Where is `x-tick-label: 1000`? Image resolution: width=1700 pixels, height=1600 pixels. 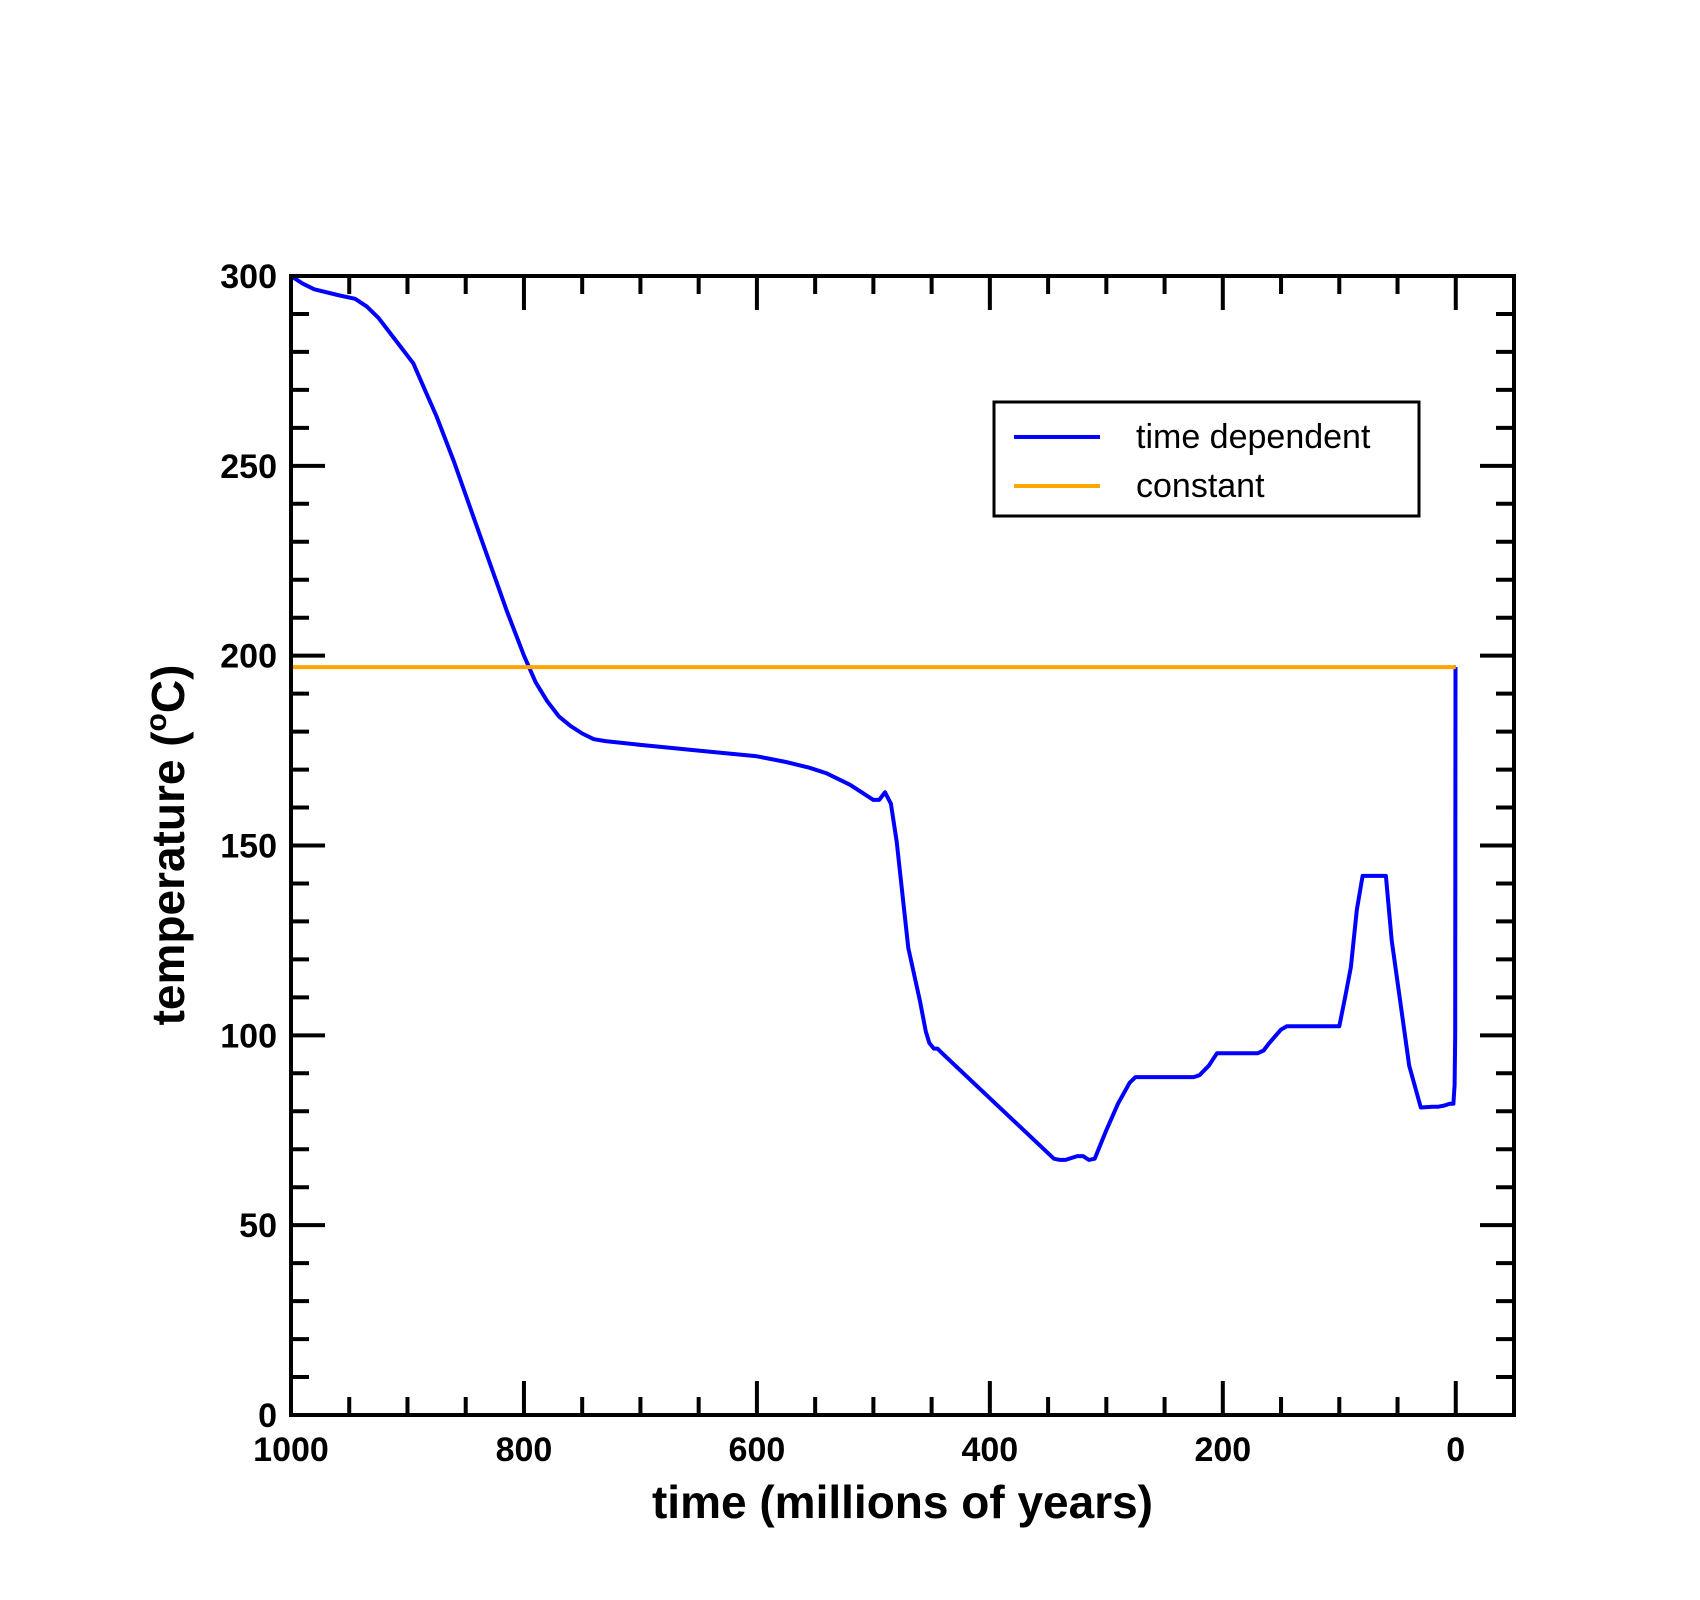 x-tick-label: 1000 is located at coordinates (291, 1450).